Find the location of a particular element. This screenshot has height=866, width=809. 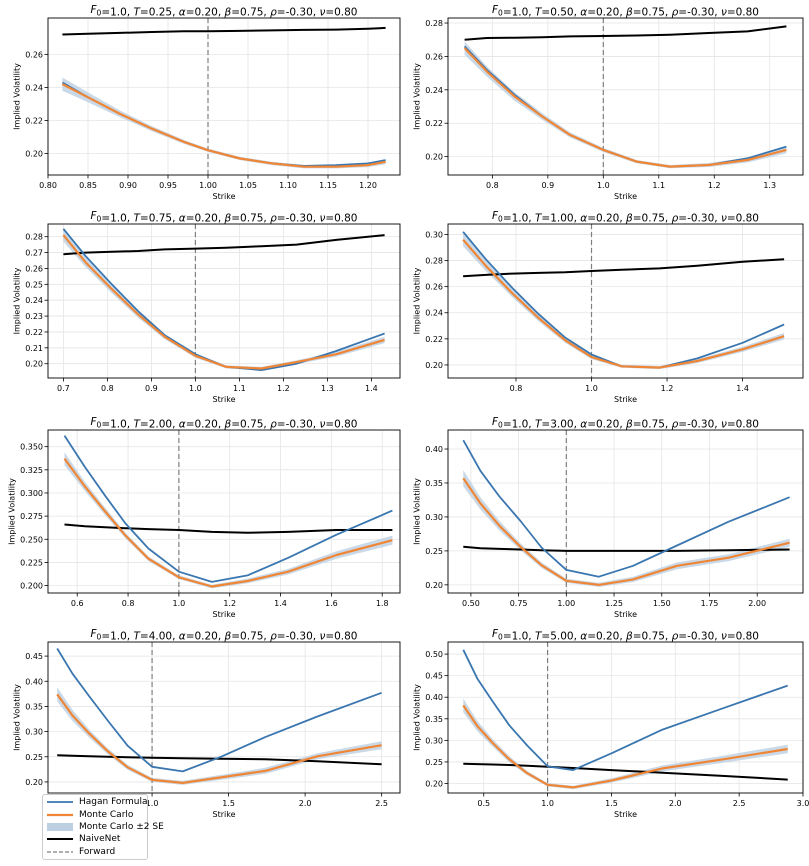

legend-swatch-band is located at coordinates (60, 827).